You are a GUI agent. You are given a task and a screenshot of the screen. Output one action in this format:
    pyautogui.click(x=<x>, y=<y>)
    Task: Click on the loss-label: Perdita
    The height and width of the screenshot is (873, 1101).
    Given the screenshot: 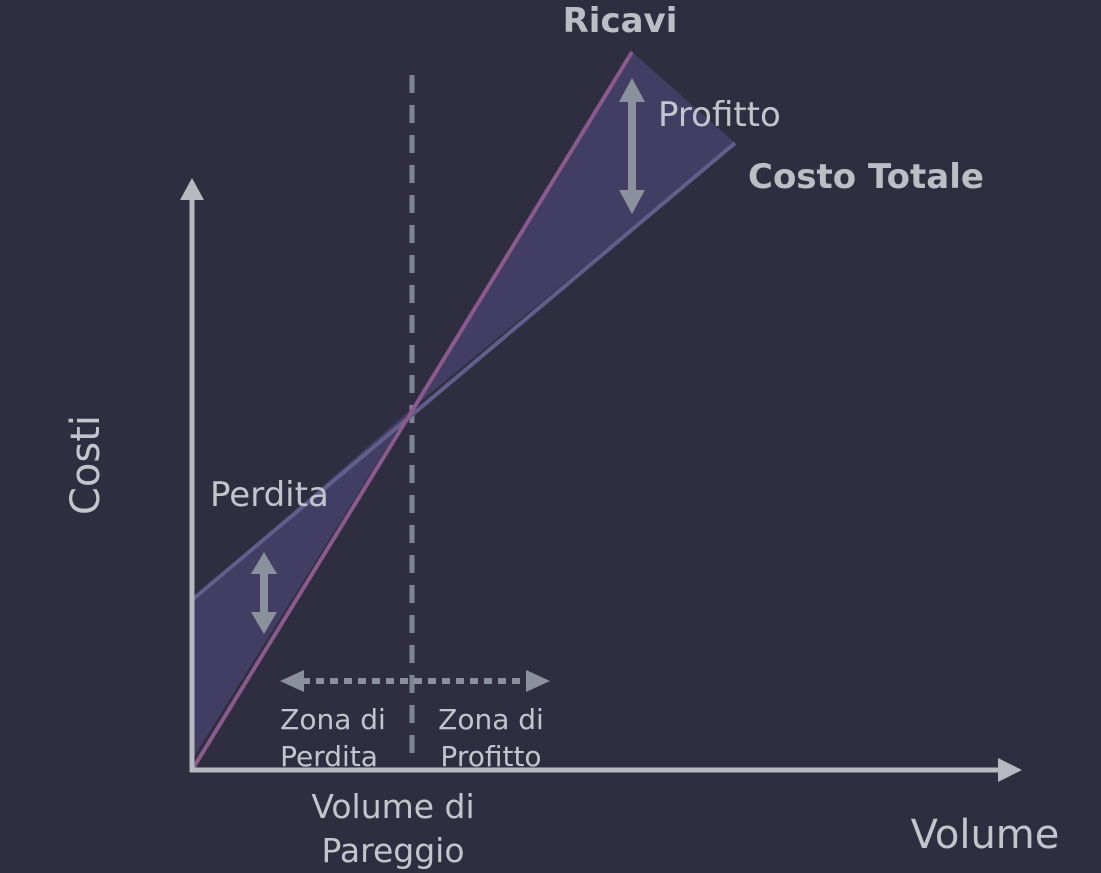 What is the action you would take?
    pyautogui.click(x=269, y=495)
    